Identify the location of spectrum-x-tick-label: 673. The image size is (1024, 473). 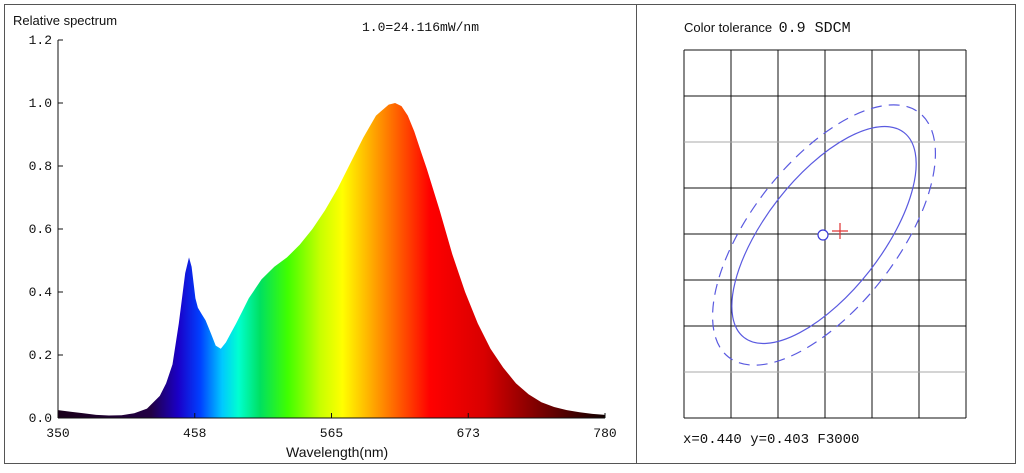
(468, 433).